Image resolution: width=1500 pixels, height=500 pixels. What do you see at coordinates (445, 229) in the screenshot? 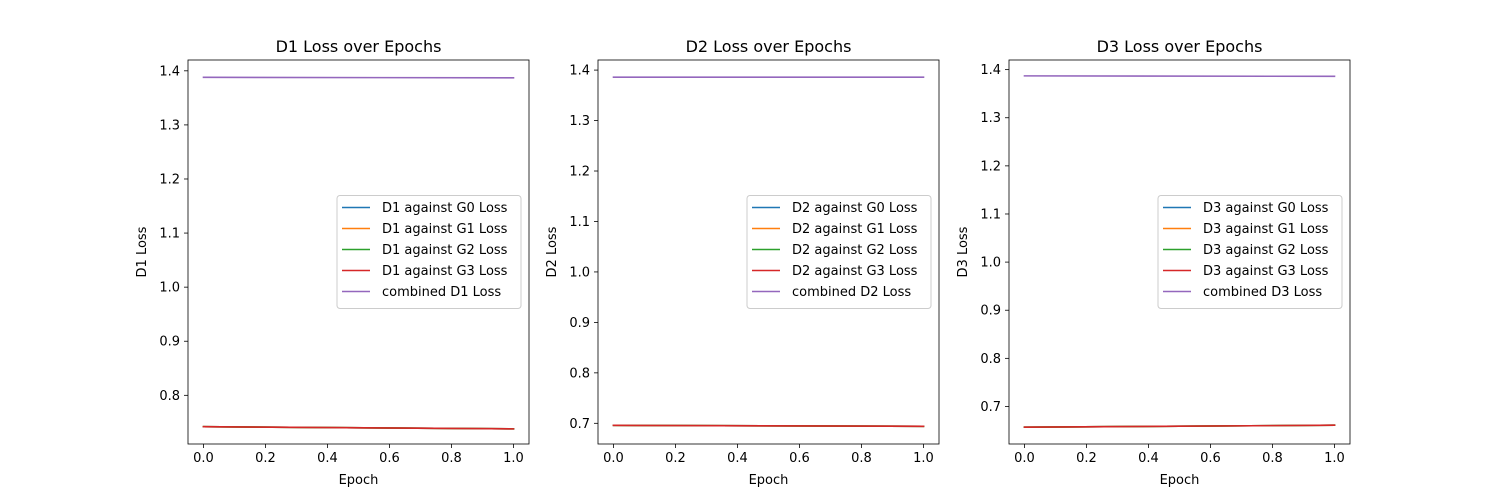
I see `legend-entry: D1 against G1 Loss` at bounding box center [445, 229].